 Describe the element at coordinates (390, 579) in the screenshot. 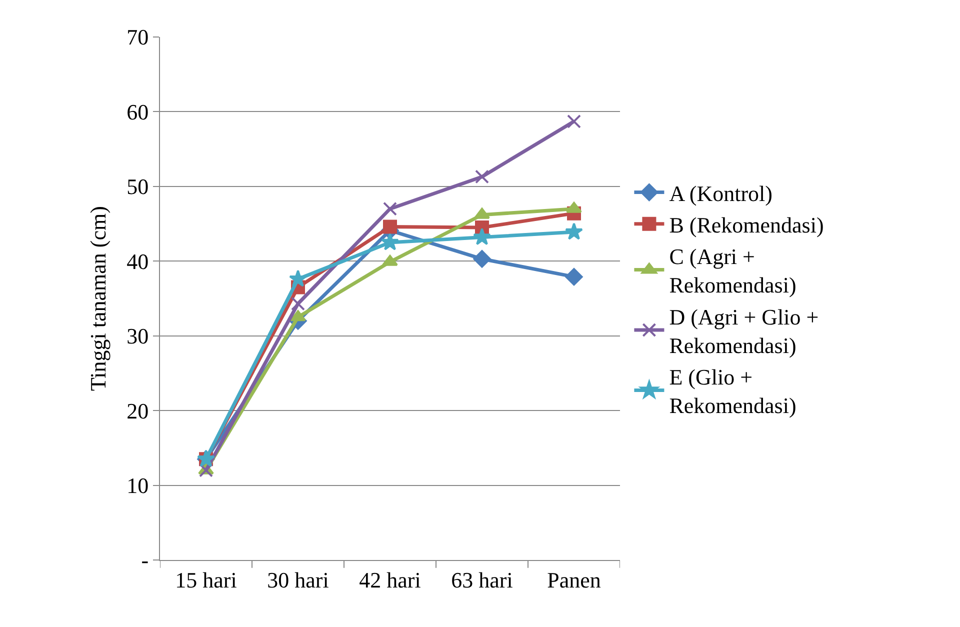

I see `x-tick-label: 42 hari` at that location.